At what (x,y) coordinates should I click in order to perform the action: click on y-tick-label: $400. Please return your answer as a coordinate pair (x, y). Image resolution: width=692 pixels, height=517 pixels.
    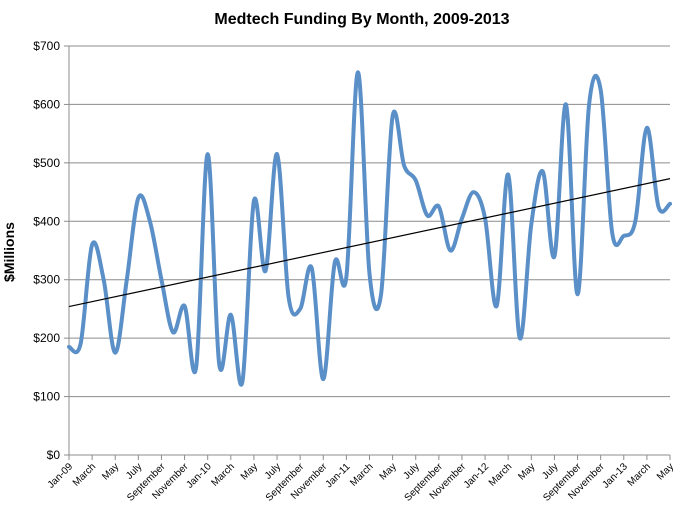
    Looking at the image, I should click on (46, 221).